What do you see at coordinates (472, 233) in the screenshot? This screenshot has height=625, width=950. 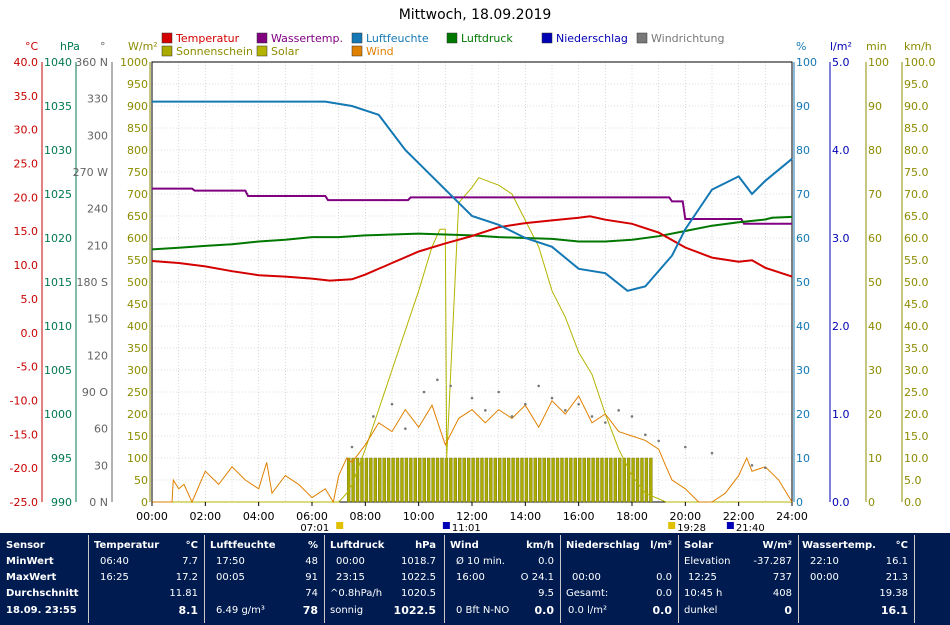 I see `series-line` at bounding box center [472, 233].